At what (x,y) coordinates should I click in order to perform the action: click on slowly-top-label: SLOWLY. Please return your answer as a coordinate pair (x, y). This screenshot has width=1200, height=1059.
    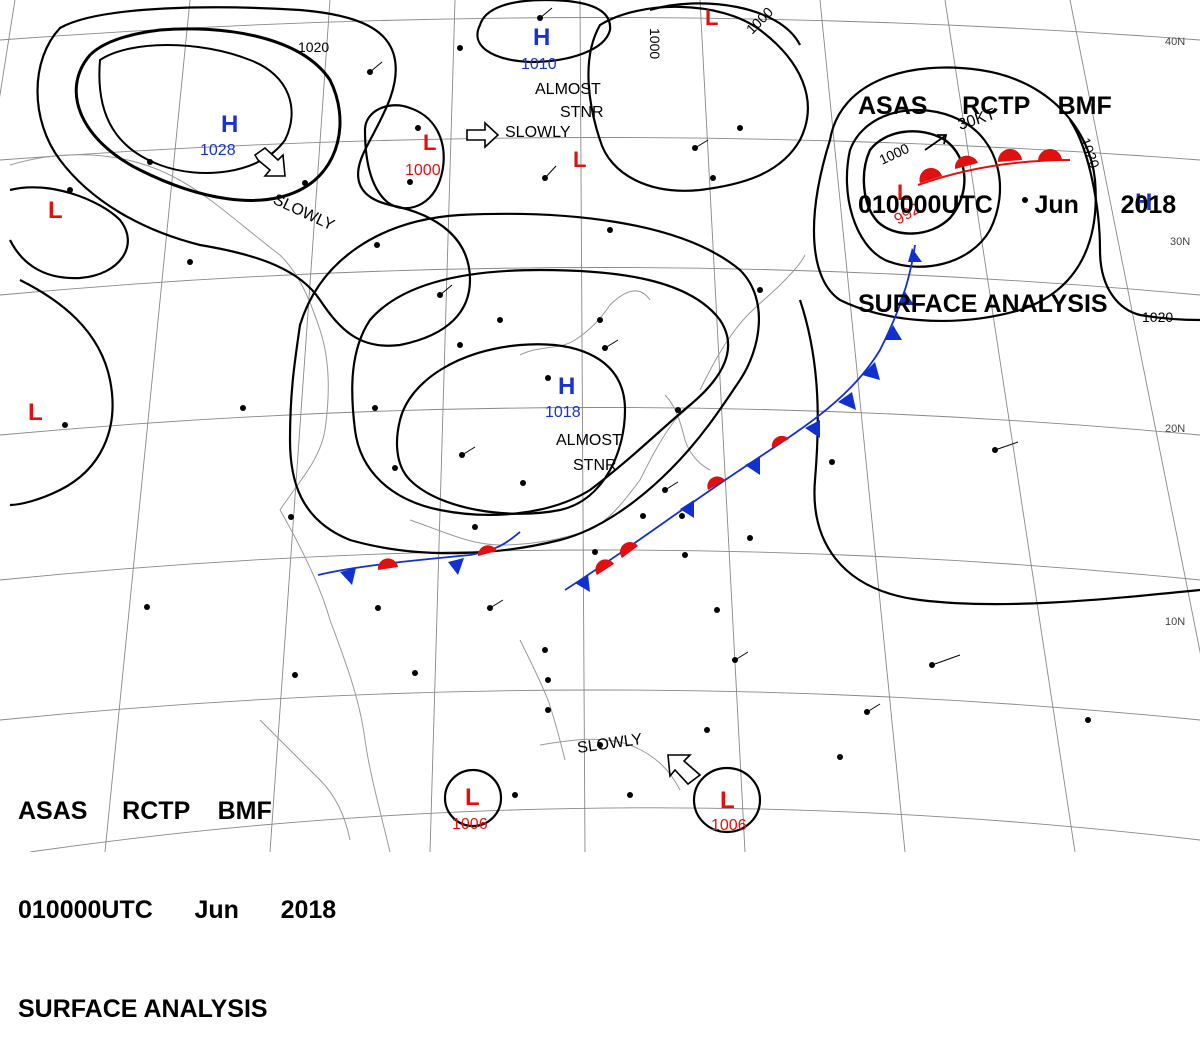
    Looking at the image, I should click on (538, 132).